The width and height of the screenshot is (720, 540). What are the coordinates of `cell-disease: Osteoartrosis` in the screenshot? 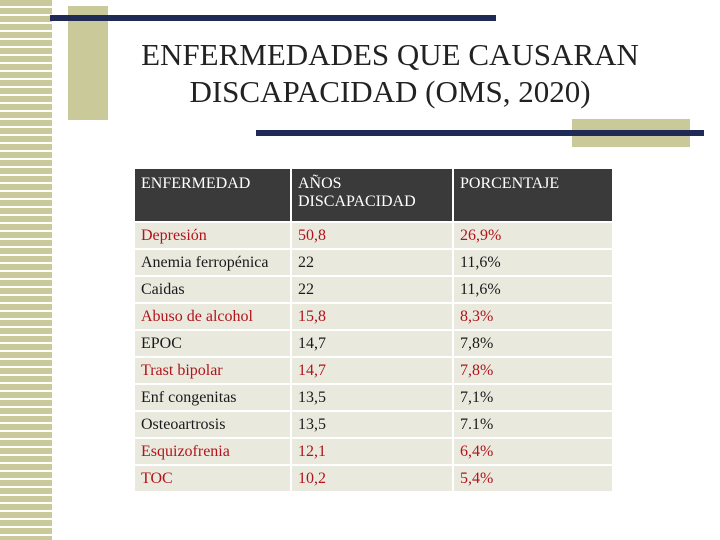 It's located at (212, 424).